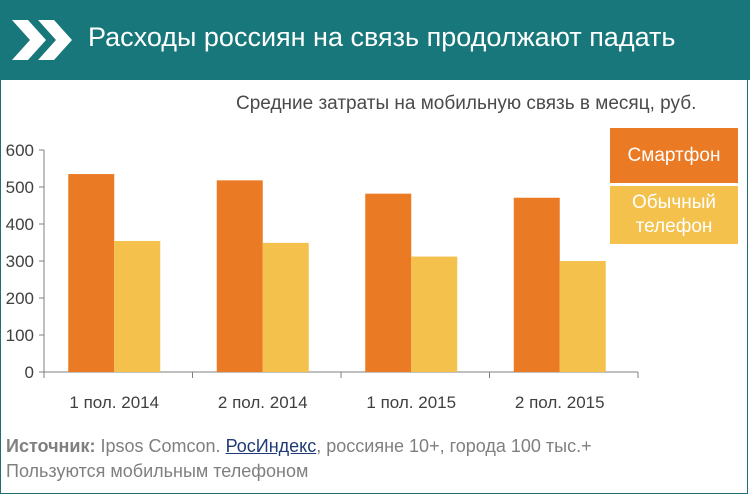 Image resolution: width=750 pixels, height=496 pixels. Describe the element at coordinates (560, 402) in the screenshot. I see `x-tick-label: 2 пол. 2015` at that location.